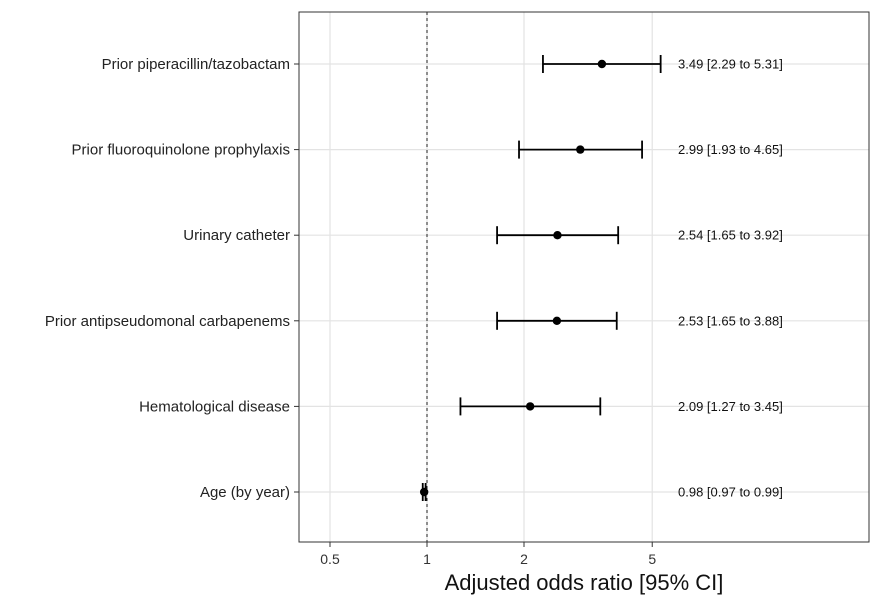  What do you see at coordinates (730, 149) in the screenshot?
I see `ci-text-label: 2.99 [1.93 to 4.65]` at bounding box center [730, 149].